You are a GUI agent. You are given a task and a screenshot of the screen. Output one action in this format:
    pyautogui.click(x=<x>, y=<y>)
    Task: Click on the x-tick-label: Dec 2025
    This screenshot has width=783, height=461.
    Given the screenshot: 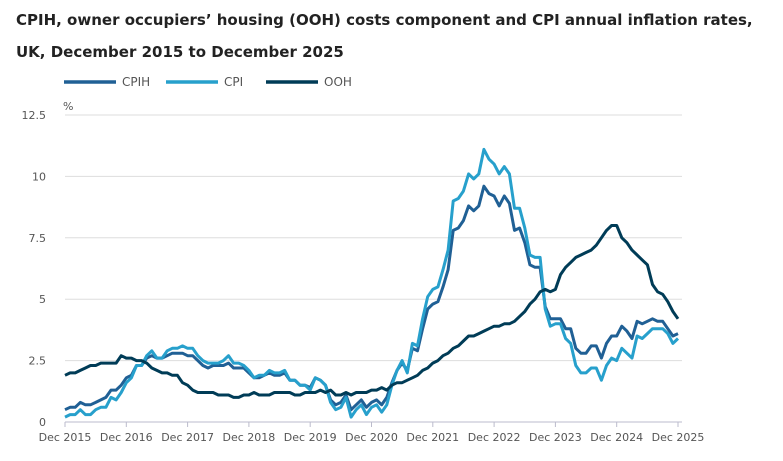 What is the action you would take?
    pyautogui.click(x=678, y=437)
    